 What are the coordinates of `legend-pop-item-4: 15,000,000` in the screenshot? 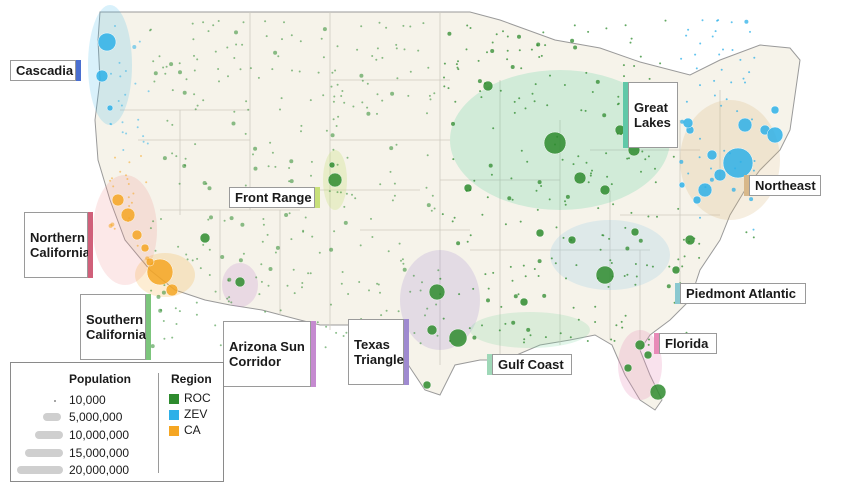 It's located at (99, 453).